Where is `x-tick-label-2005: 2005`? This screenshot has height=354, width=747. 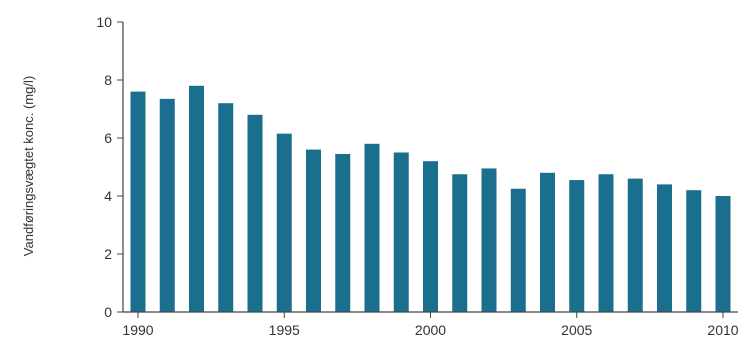 x-tick-label-2005: 2005 is located at coordinates (576, 330).